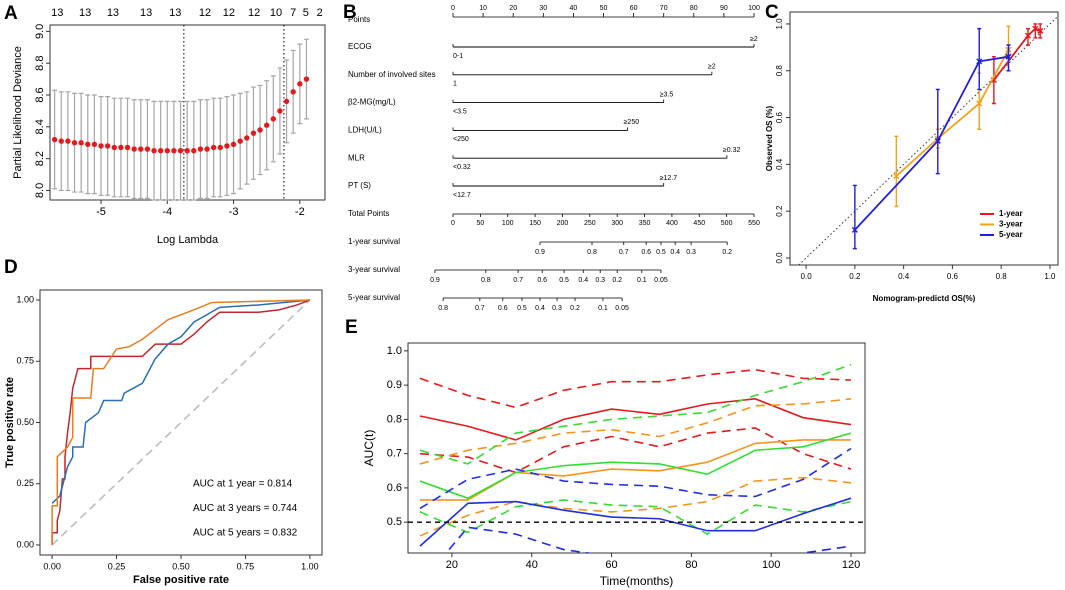 Image resolution: width=1065 pixels, height=590 pixels. Describe the element at coordinates (779, 71) in the screenshot. I see `y-tick-label: 0.8` at that location.